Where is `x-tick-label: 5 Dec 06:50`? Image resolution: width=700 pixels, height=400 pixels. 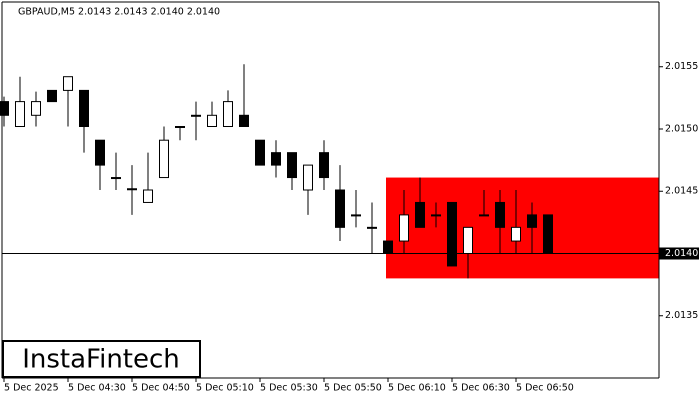
x-tick-label: 5 Dec 06:50 is located at coordinates (545, 388).